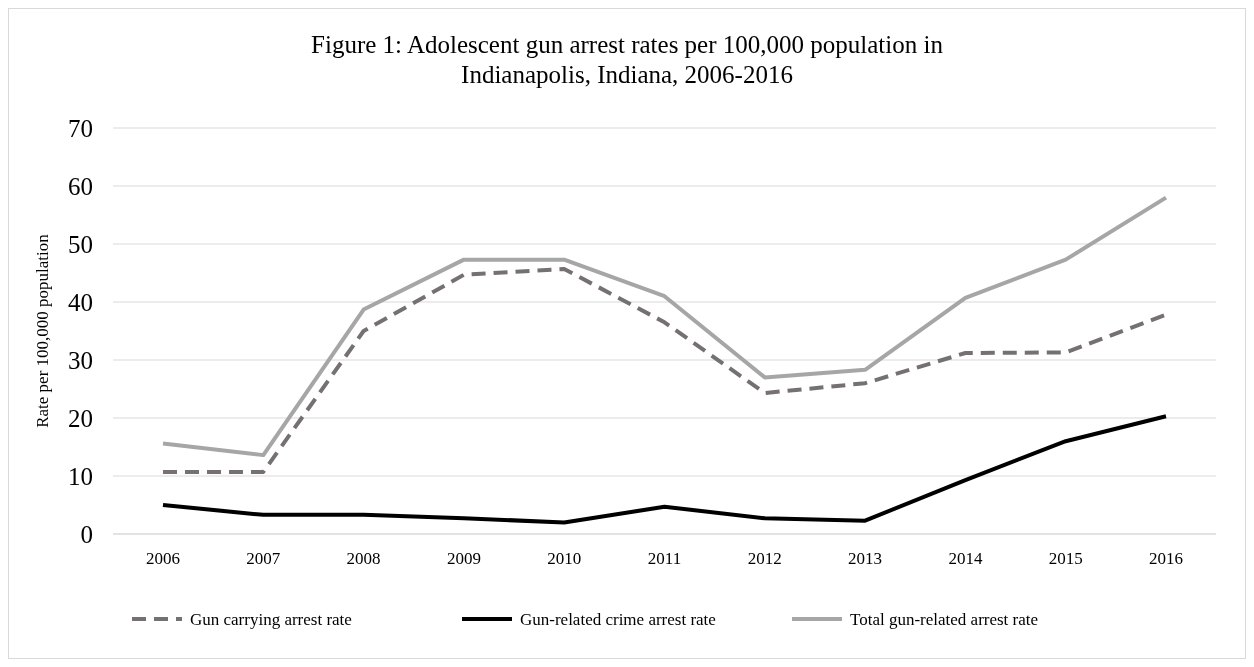 Image resolution: width=1254 pixels, height=667 pixels. What do you see at coordinates (764, 558) in the screenshot?
I see `x-tick-label: 2012` at bounding box center [764, 558].